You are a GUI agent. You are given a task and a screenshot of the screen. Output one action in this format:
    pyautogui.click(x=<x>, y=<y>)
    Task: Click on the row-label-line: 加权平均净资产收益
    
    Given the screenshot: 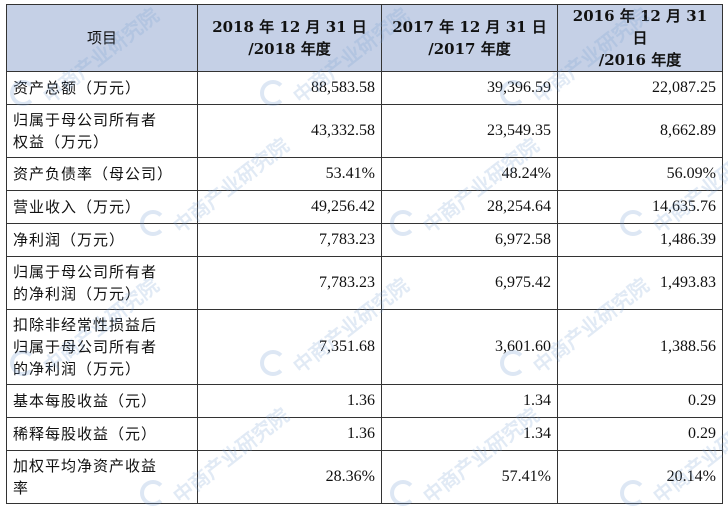 What is the action you would take?
    pyautogui.click(x=85, y=466)
    